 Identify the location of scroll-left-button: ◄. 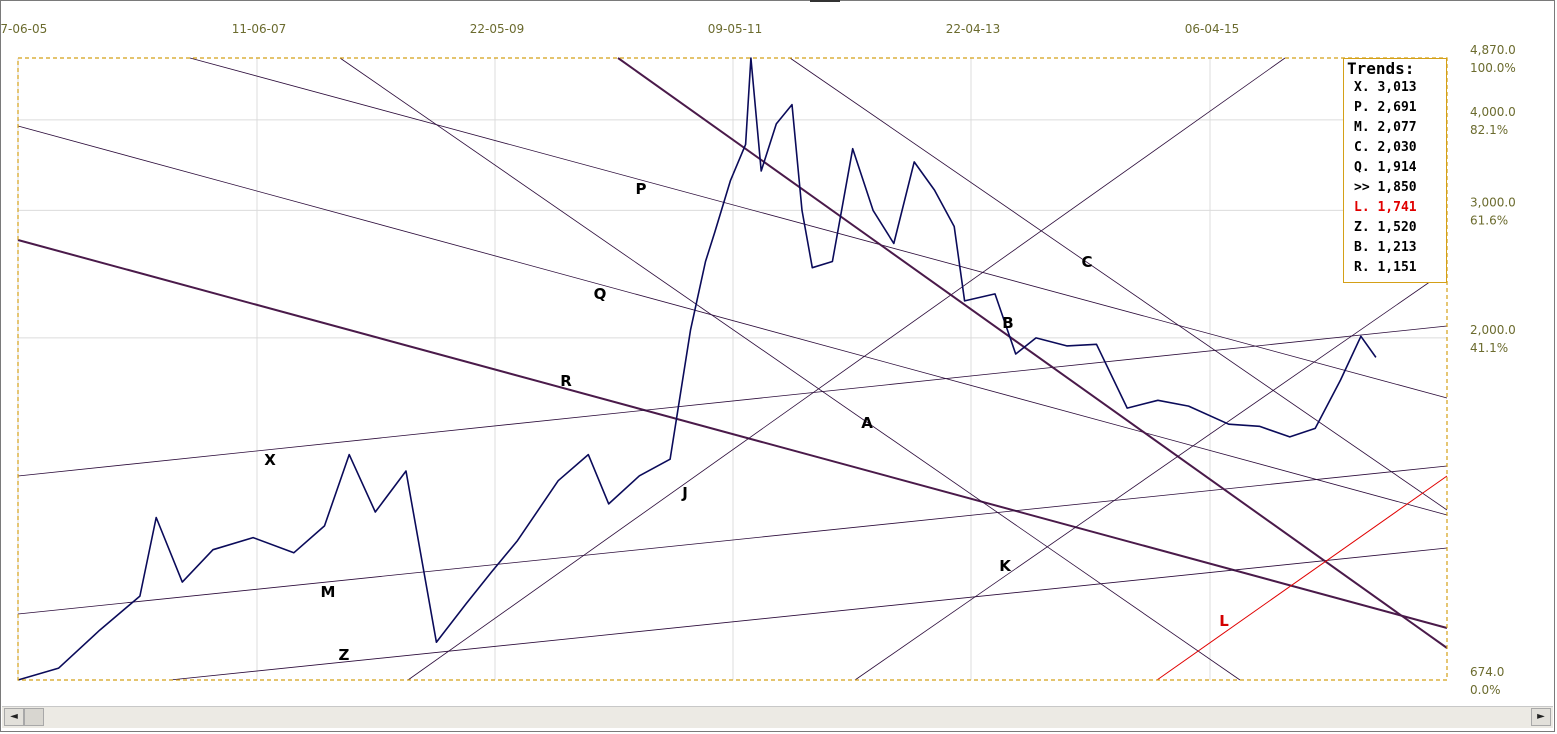
(14, 717).